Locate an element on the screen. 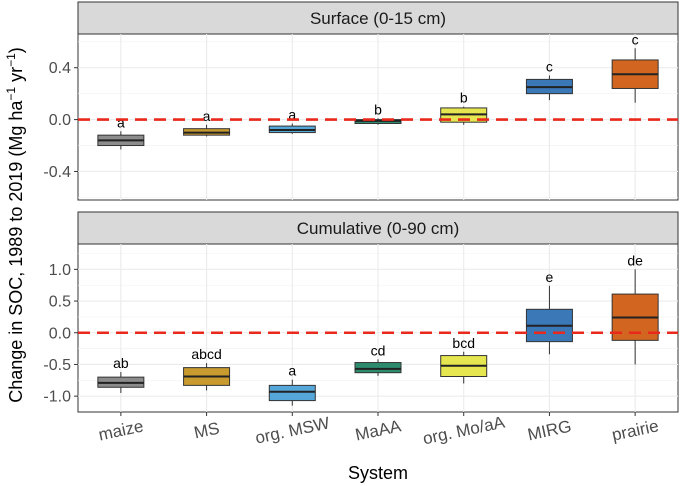 The width and height of the screenshot is (685, 486). y-axis-title-exp1: −1 is located at coordinates (11, 94).